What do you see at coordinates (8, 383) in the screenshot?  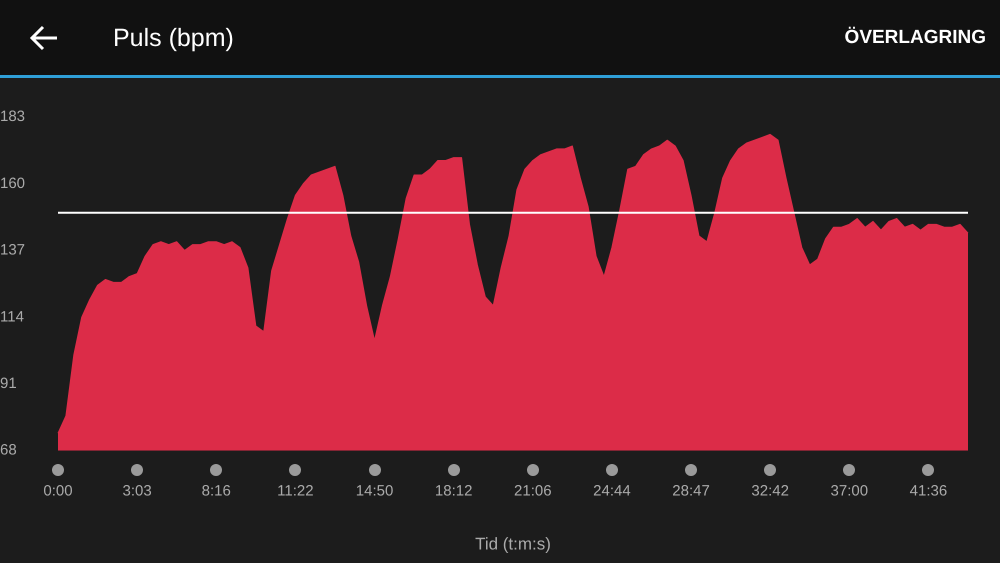 I see `y-tick-label: 91` at bounding box center [8, 383].